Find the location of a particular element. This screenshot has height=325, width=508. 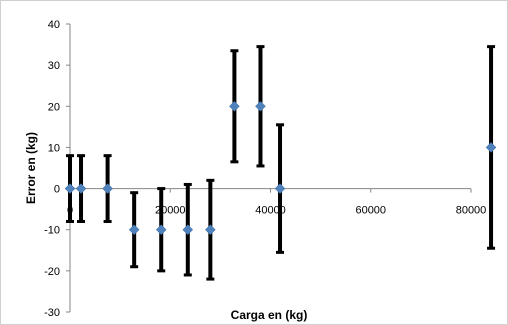

y-axis: -30 -20 -10 0 10 20 30 40 is located at coordinates (57, 169).